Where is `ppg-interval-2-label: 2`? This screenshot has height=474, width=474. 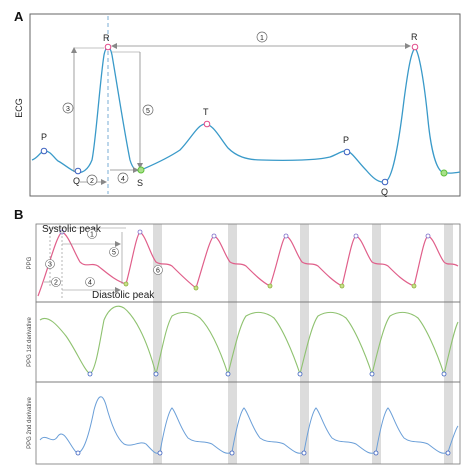
ppg-interval-2-label: 2 is located at coordinates (56, 282).